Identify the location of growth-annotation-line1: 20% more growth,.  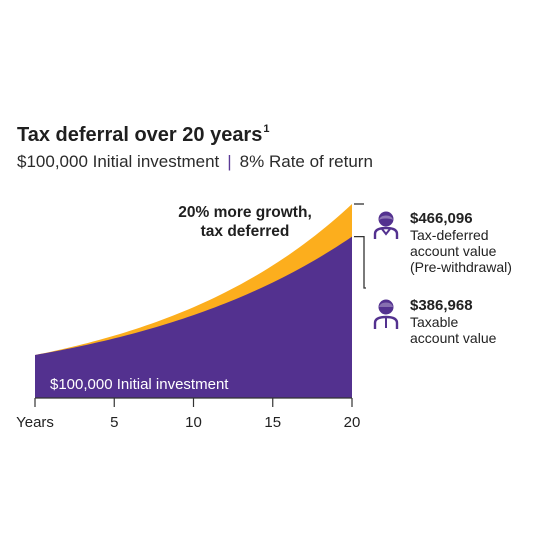
(245, 212).